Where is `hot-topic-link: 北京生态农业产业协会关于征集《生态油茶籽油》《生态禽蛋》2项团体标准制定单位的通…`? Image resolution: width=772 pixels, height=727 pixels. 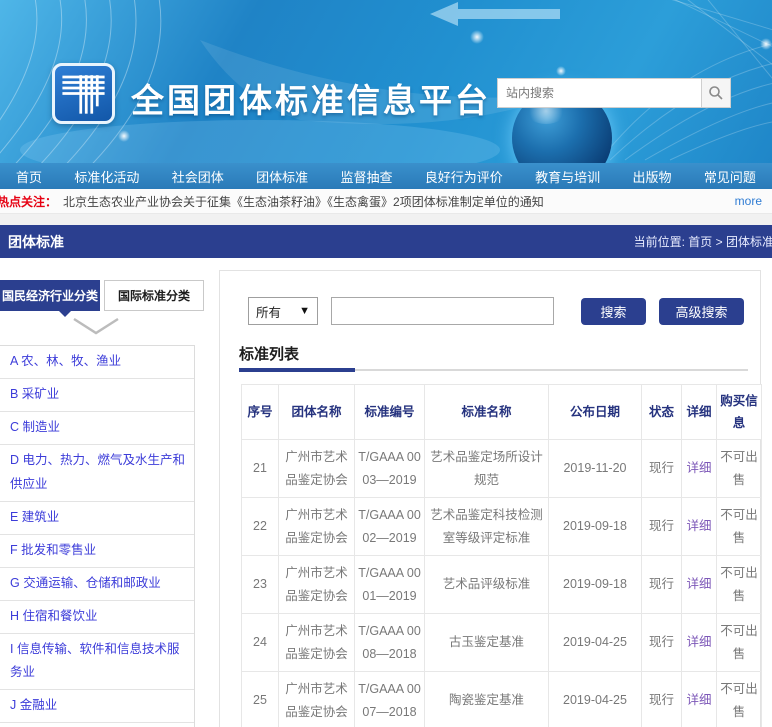
hot-topic-link: 北京生态农业产业协会关于征集《生态油茶籽油》《生态禽蛋》2项团体标准制定单位的通… is located at coordinates (303, 201).